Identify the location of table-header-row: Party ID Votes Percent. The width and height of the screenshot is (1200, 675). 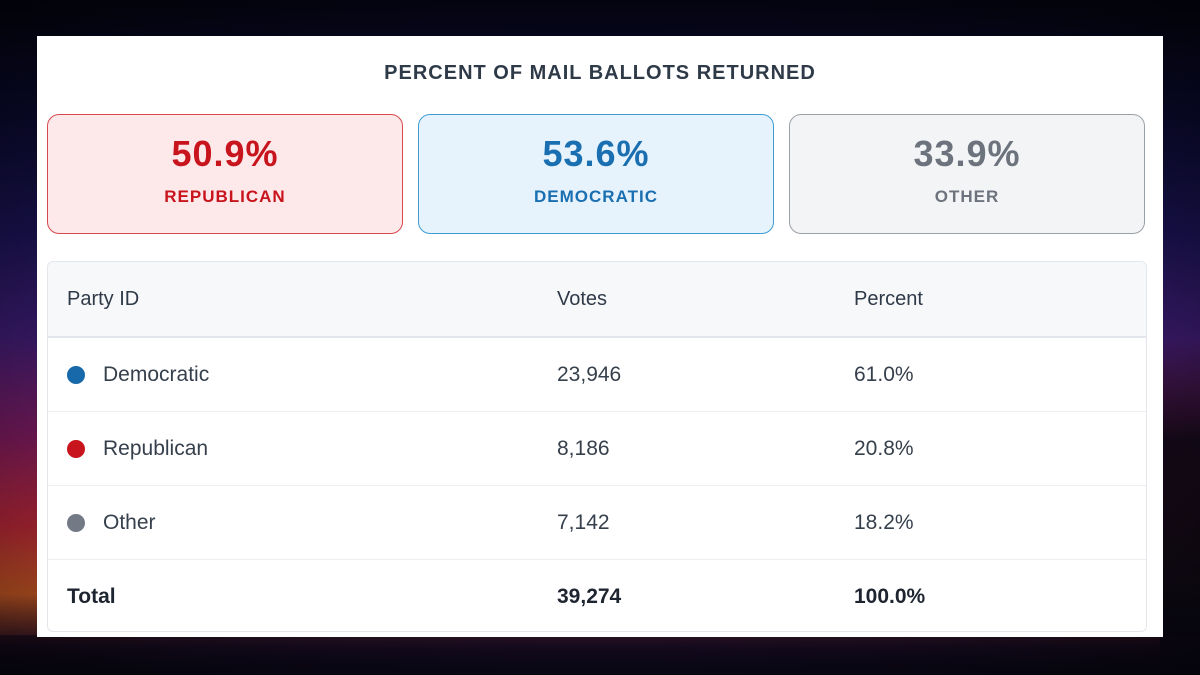
(597, 300).